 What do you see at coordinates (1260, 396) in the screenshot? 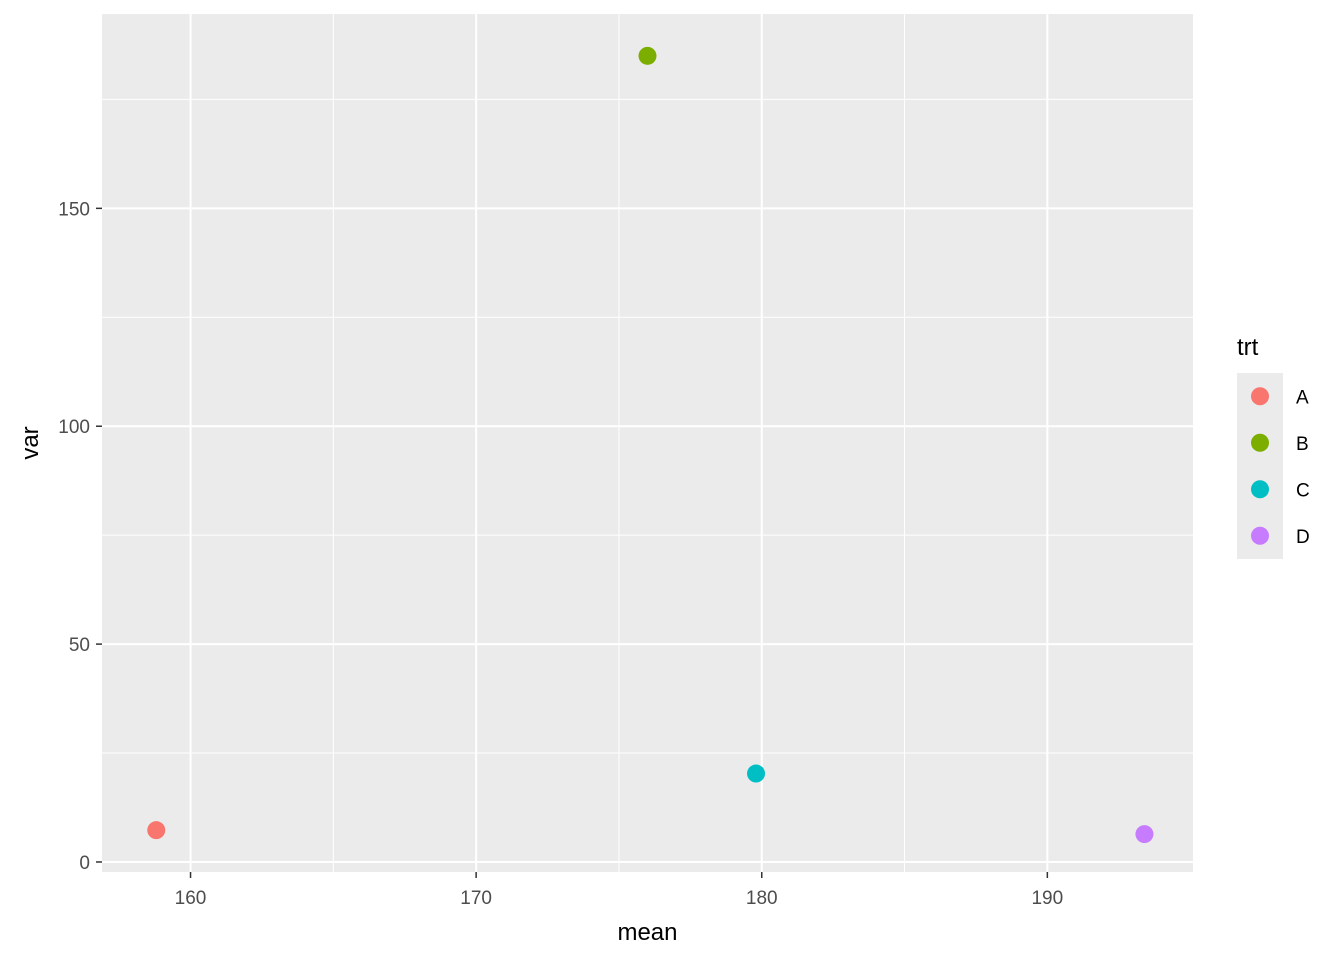
I see `legend-key-a-icon` at bounding box center [1260, 396].